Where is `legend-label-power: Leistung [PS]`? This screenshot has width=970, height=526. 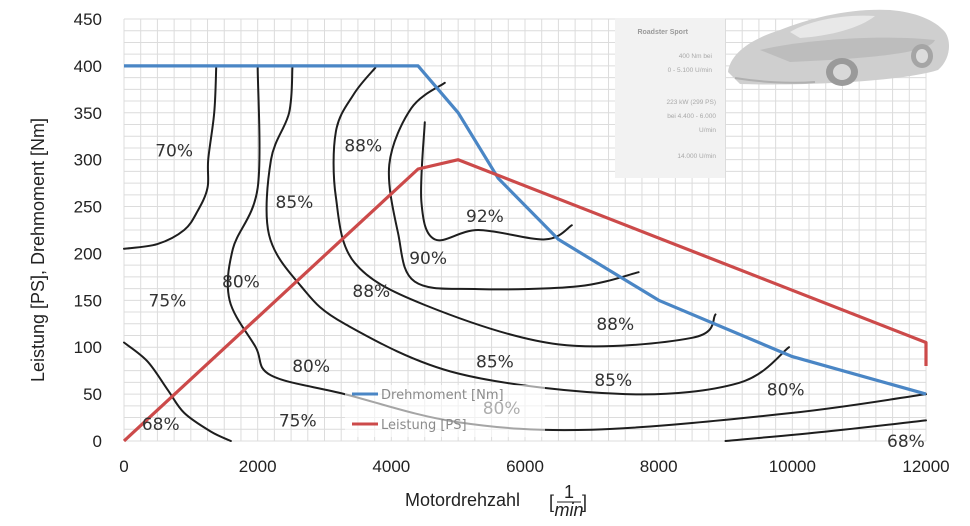
legend-label-power: Leistung [PS] is located at coordinates (424, 425).